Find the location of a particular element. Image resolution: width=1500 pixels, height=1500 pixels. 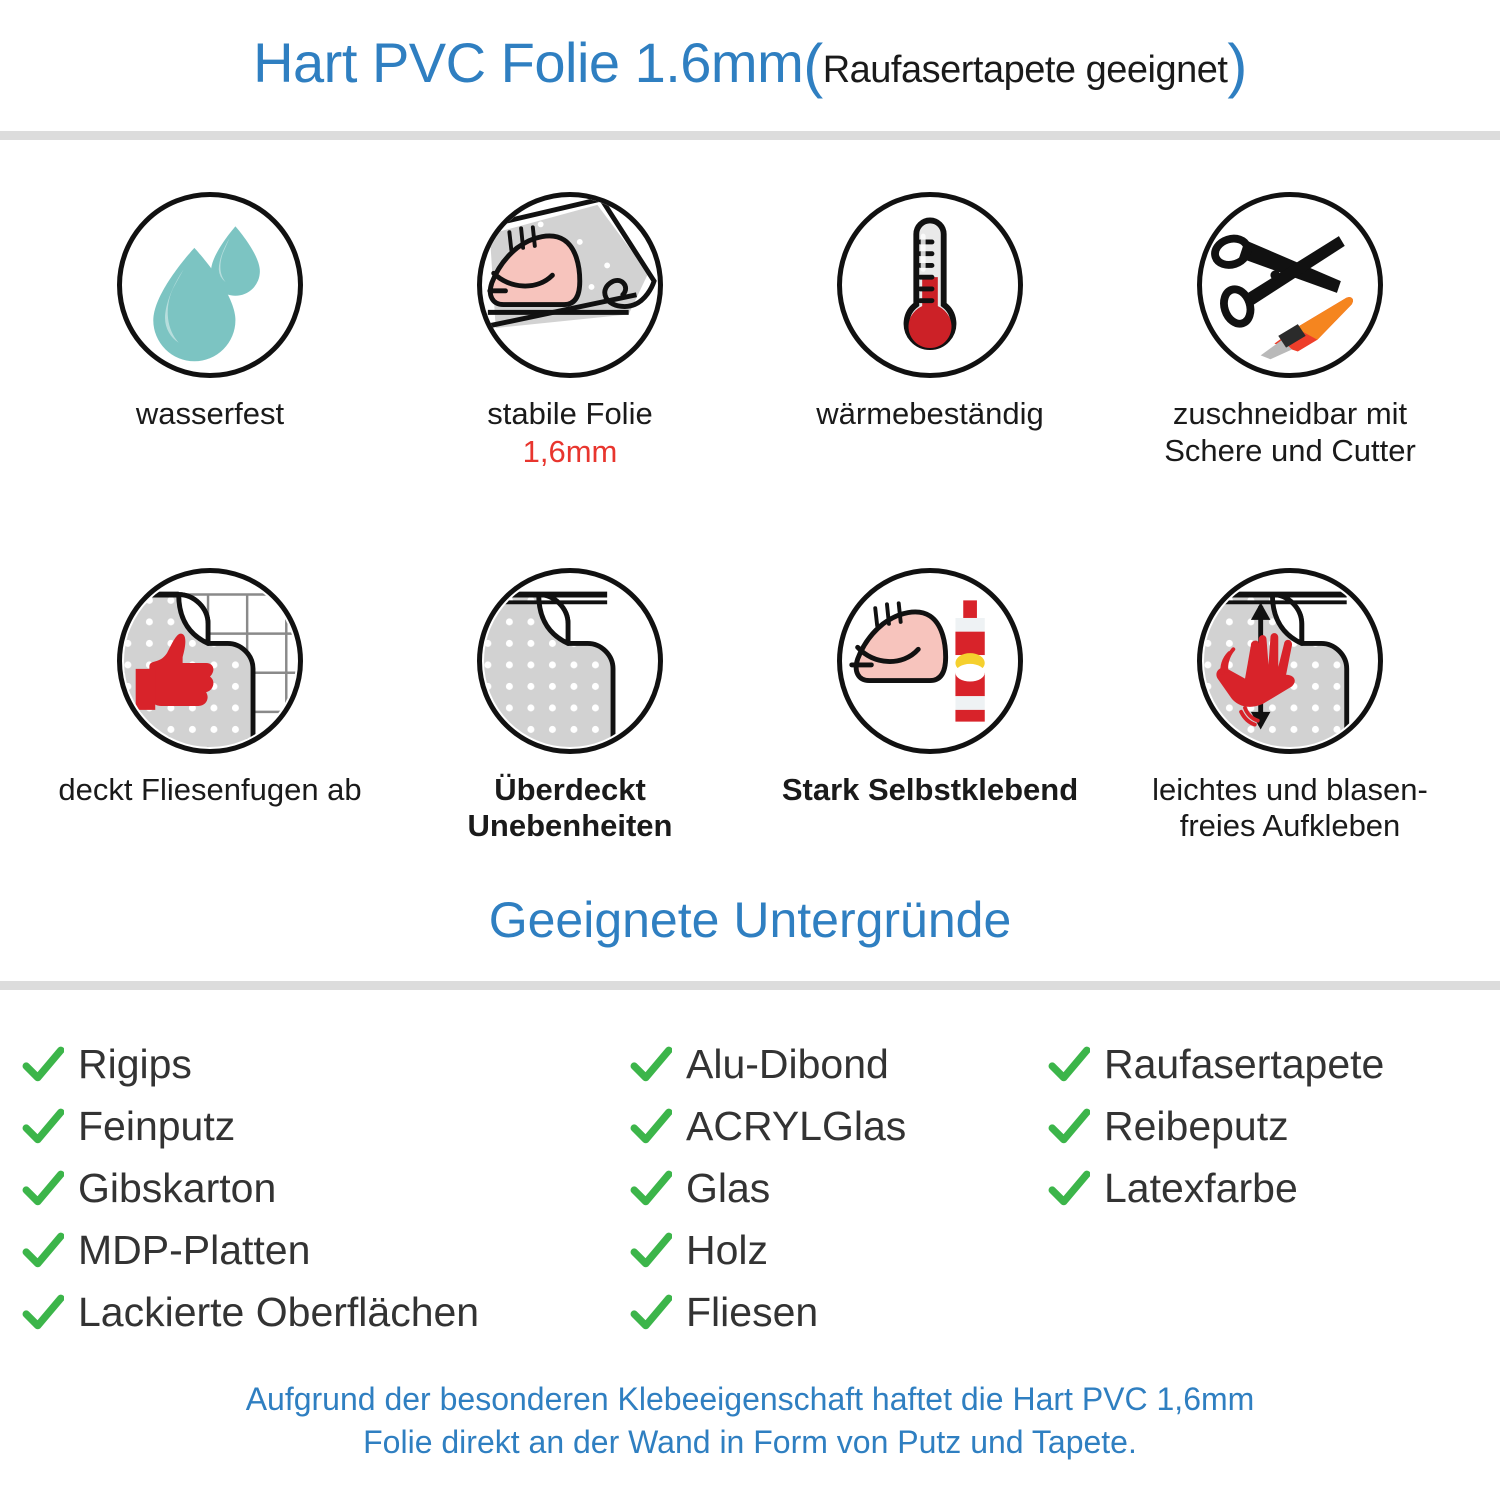

list-item: ACRYLGlas is located at coordinates (839, 1127).